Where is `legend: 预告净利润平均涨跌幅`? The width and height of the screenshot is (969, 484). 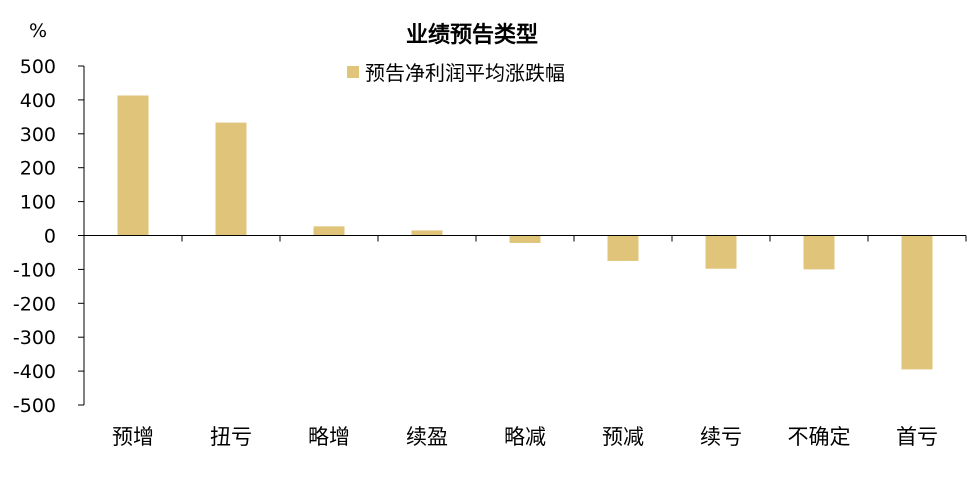 legend: 预告净利润平均涨跌幅 is located at coordinates (456, 73).